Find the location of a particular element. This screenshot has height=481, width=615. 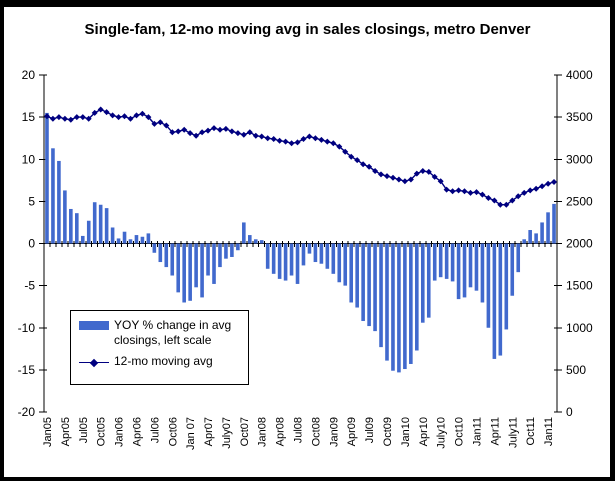

x-axis-tick-label: Oct07 is located at coordinates (245, 431).